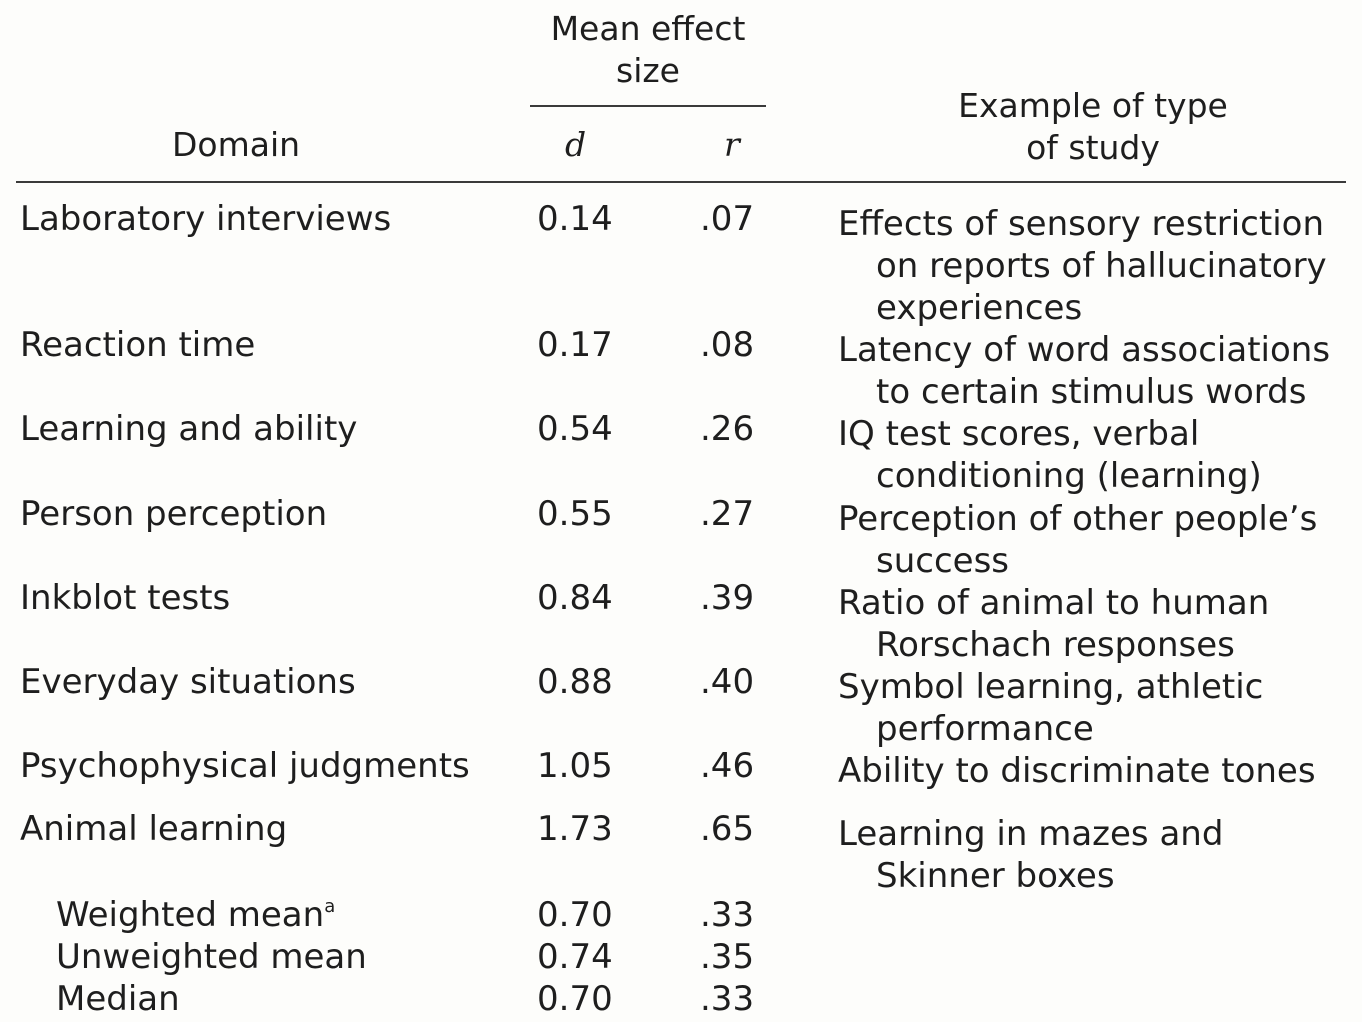  What do you see at coordinates (979, 308) in the screenshot?
I see `row-example-line: experiences` at bounding box center [979, 308].